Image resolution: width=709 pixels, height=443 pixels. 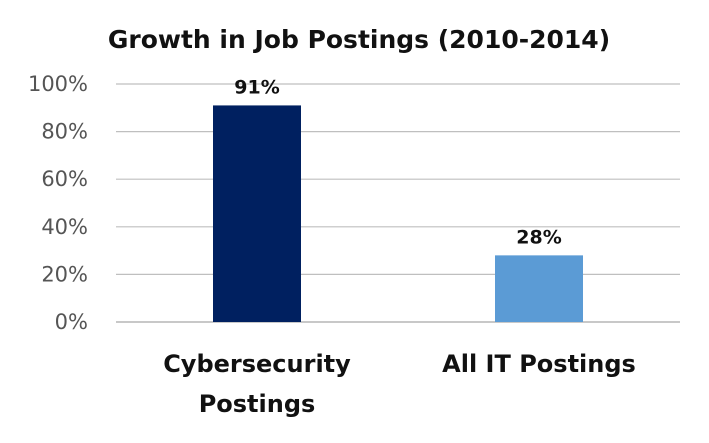 What do you see at coordinates (399, 384) in the screenshot?
I see `x-axis-categories: Cybersecurity Postings All IT Postings` at bounding box center [399, 384].